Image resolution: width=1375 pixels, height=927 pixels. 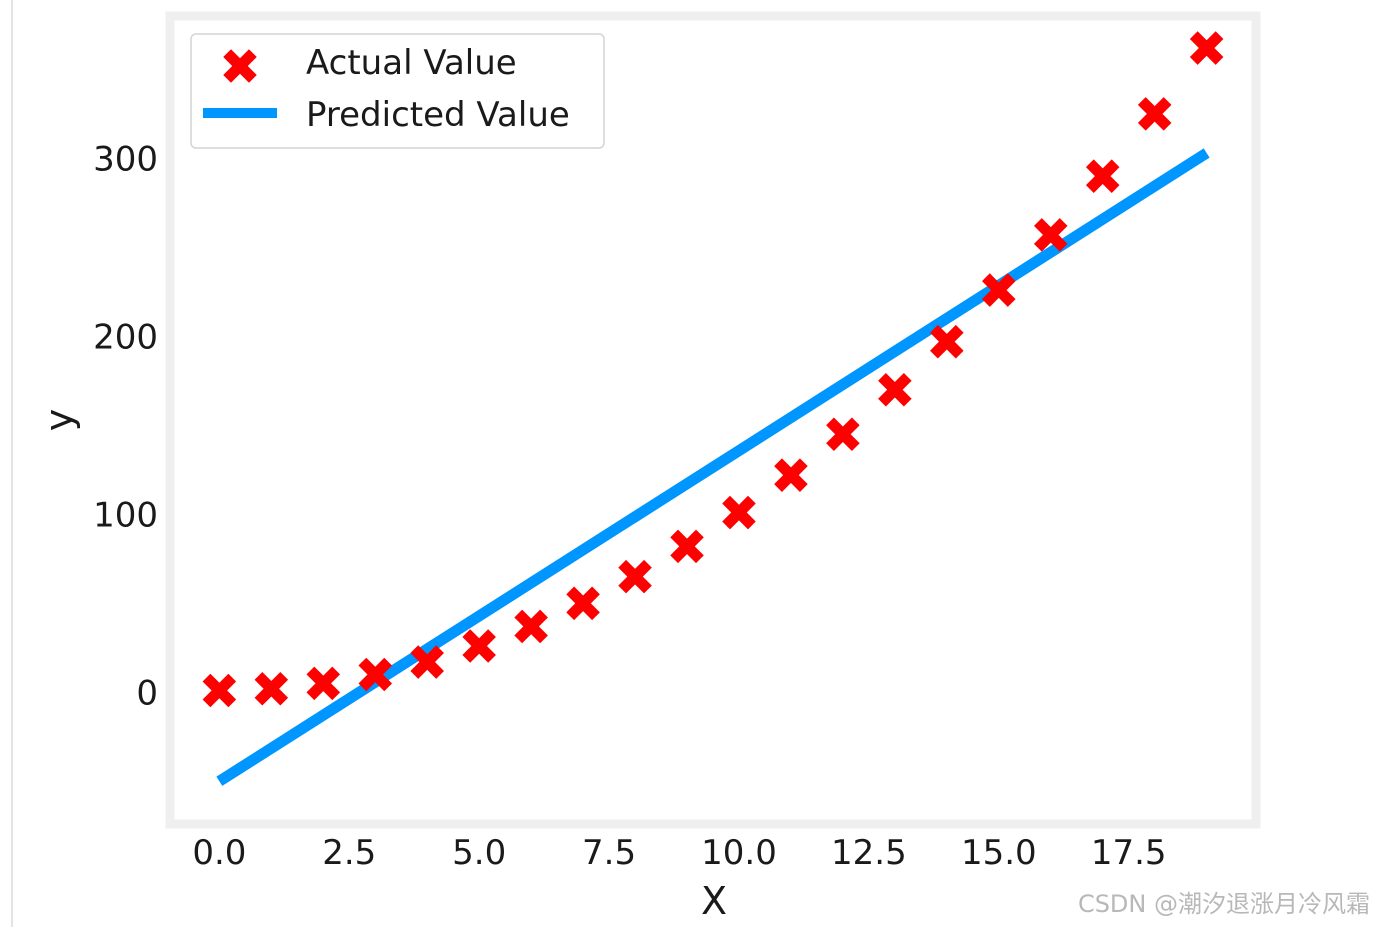 What do you see at coordinates (147, 693) in the screenshot?
I see `y-tick-label: 0` at bounding box center [147, 693].